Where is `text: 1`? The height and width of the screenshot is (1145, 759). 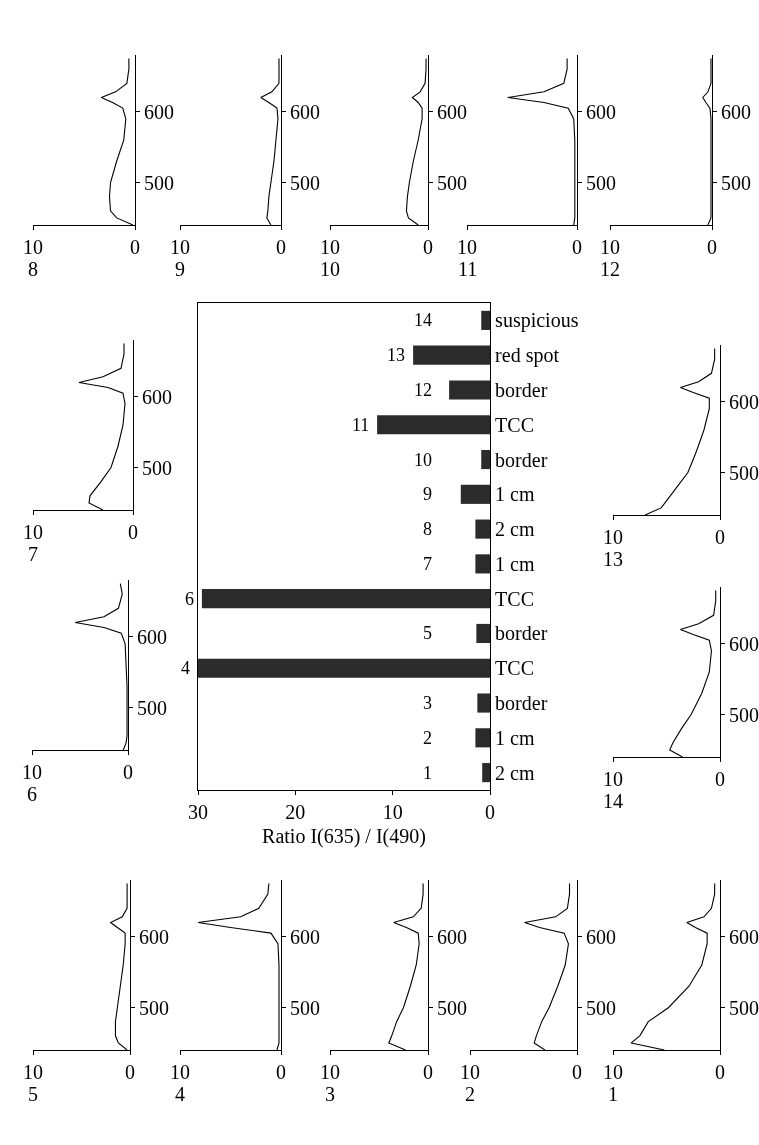
text: 1 is located at coordinates (613, 1094).